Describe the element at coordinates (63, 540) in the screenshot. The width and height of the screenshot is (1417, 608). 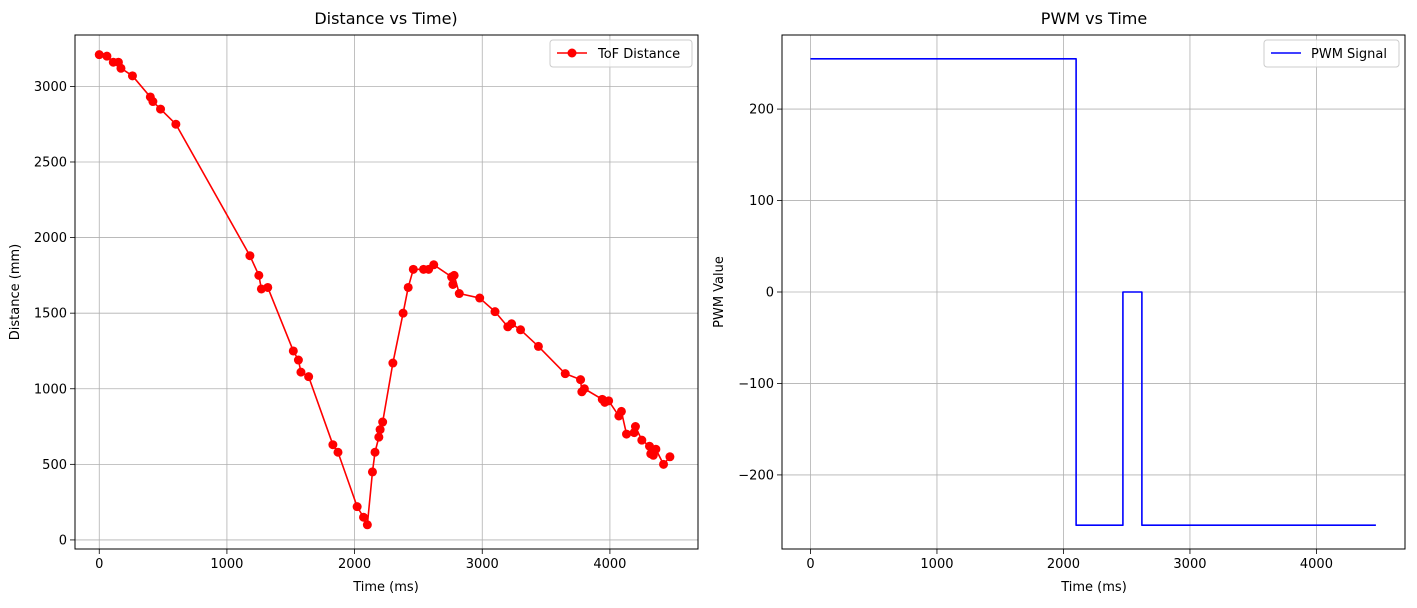
I see `distance-y-tick-label: 0` at that location.